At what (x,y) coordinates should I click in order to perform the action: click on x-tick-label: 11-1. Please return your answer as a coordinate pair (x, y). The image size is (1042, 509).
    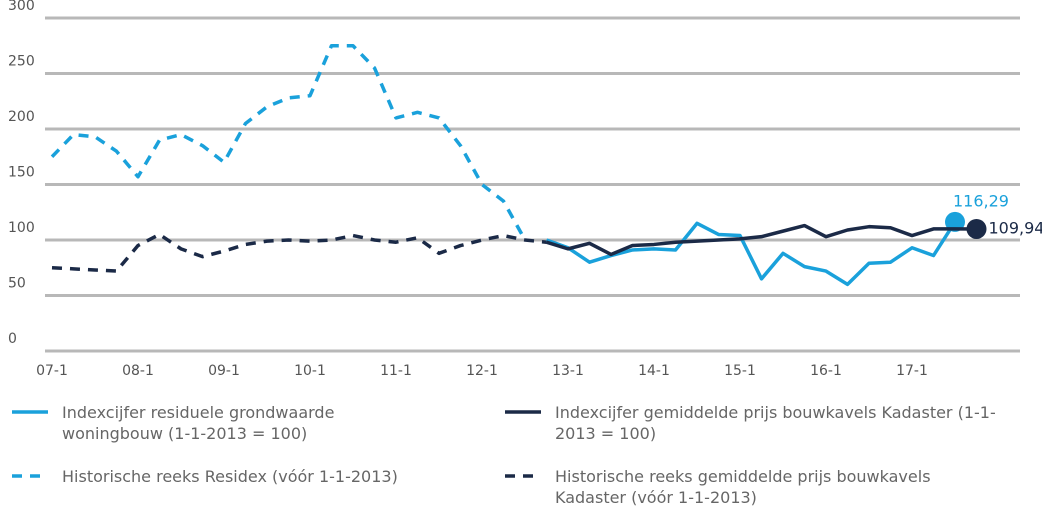
    Looking at the image, I should click on (396, 371).